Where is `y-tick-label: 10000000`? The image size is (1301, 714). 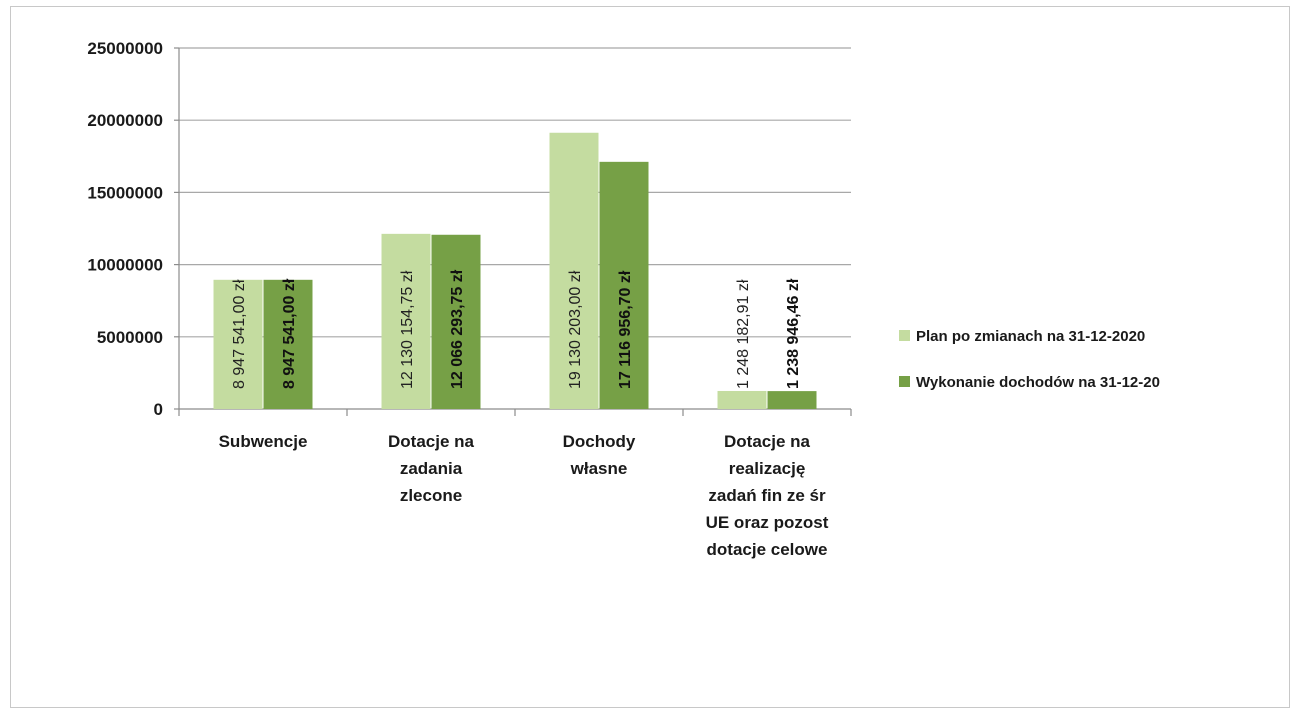 y-tick-label: 10000000 is located at coordinates (125, 265).